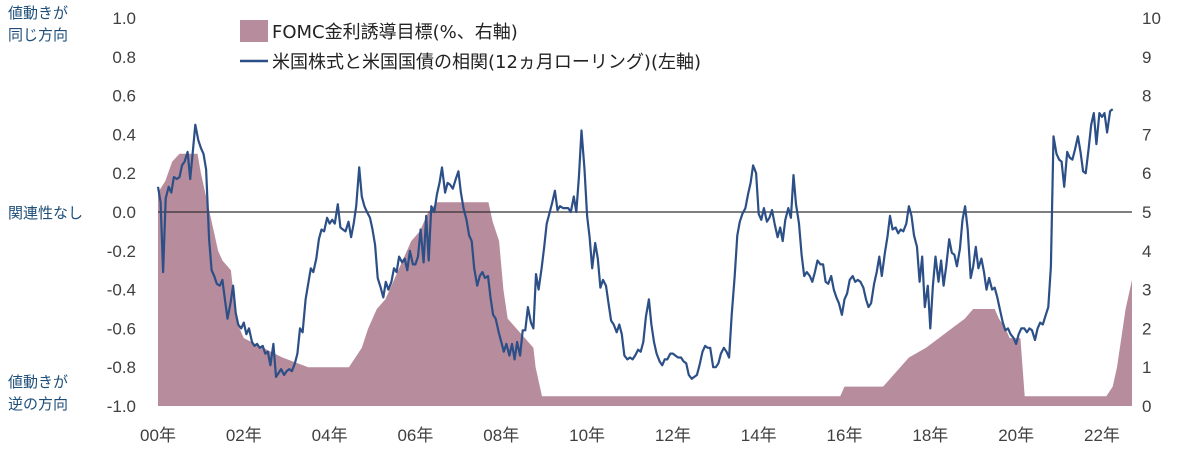 The image size is (1200, 456). What do you see at coordinates (1146, 367) in the screenshot?
I see `right-tick-label: 1` at bounding box center [1146, 367].